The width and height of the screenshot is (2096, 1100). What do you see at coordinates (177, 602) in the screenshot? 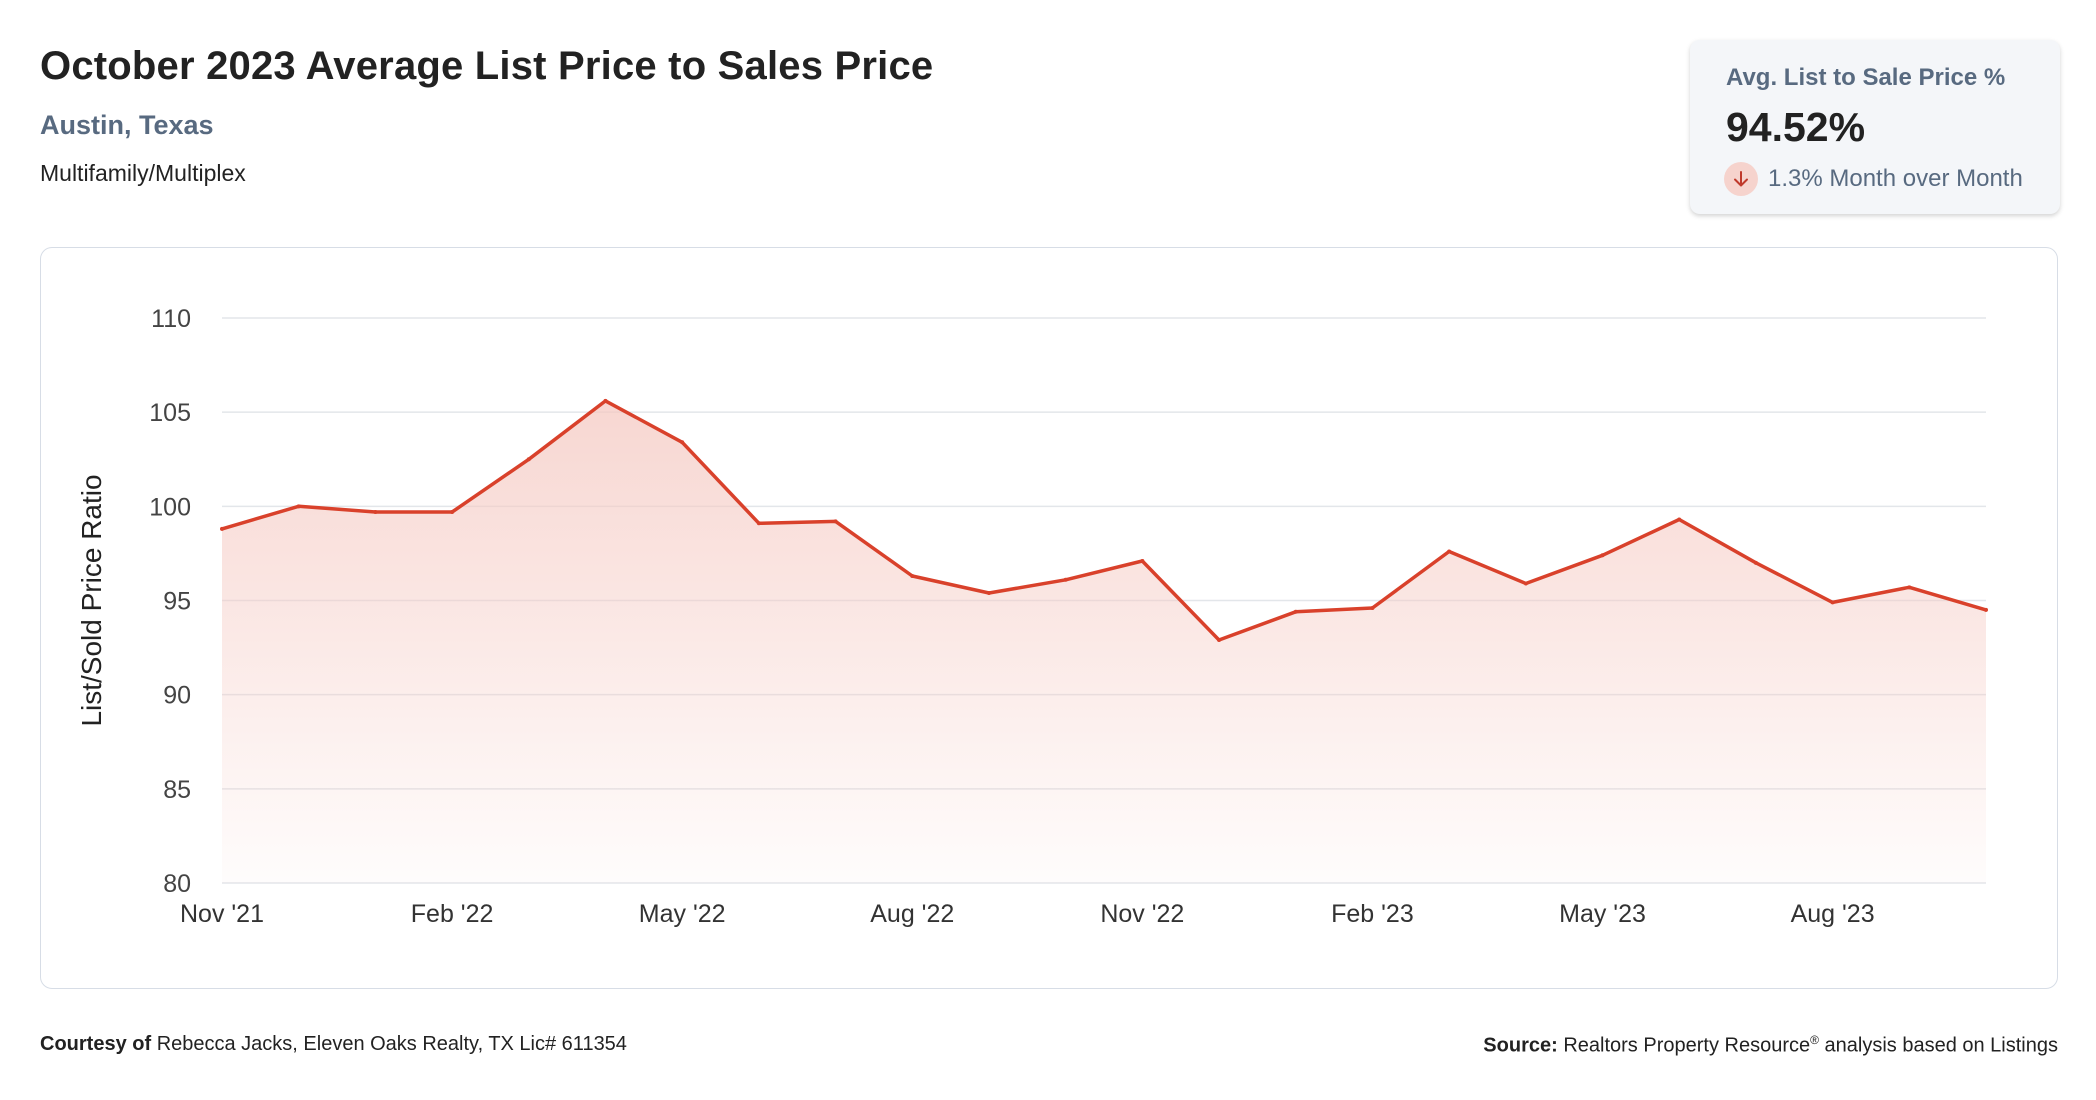
I see `y-tick-label: 95` at bounding box center [177, 602].